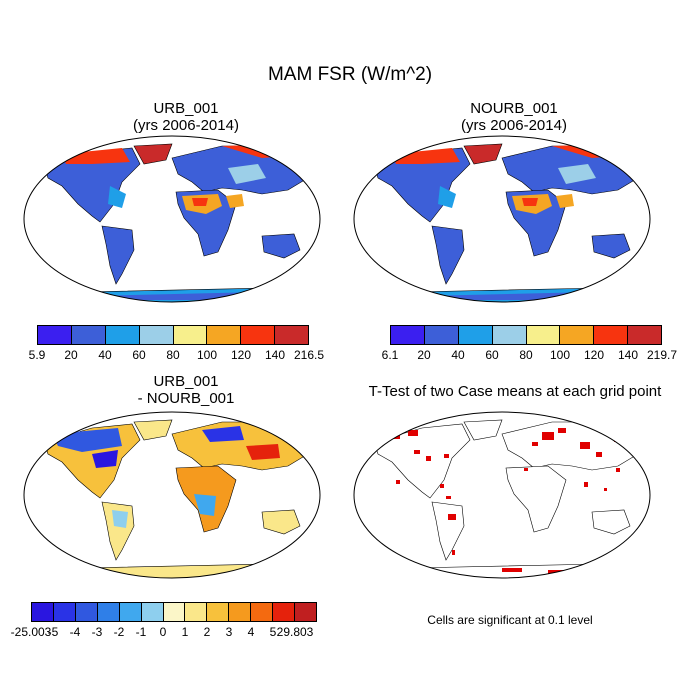 The image size is (700, 700). What do you see at coordinates (295, 632) in the screenshot?
I see `colorbar-diff-label: 29.803` at bounding box center [295, 632].